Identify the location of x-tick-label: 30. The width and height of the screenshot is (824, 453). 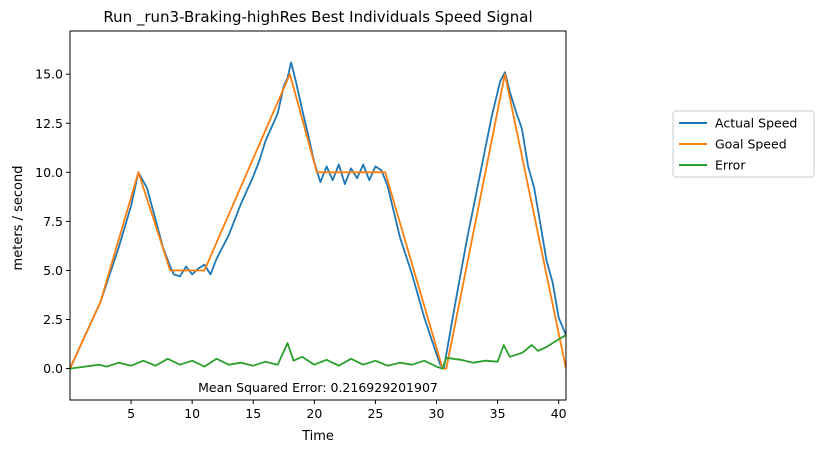
(437, 413).